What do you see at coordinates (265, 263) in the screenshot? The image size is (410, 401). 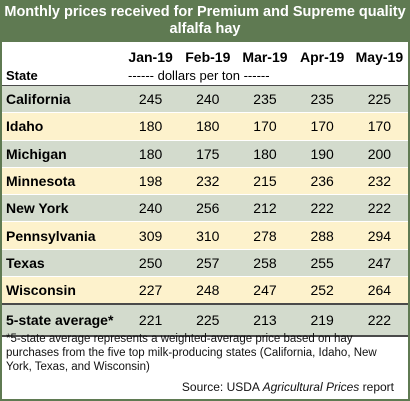 I see `price-cell: 258` at bounding box center [265, 263].